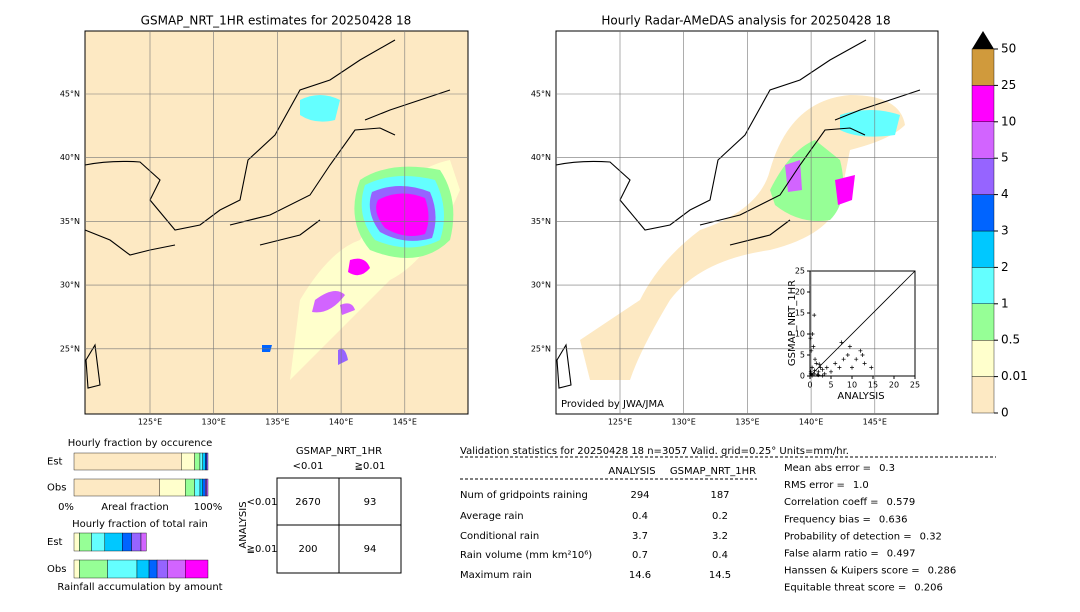 This screenshot has width=1080, height=612. What do you see at coordinates (370, 466) in the screenshot?
I see `col-label: ≧0.01` at bounding box center [370, 466].